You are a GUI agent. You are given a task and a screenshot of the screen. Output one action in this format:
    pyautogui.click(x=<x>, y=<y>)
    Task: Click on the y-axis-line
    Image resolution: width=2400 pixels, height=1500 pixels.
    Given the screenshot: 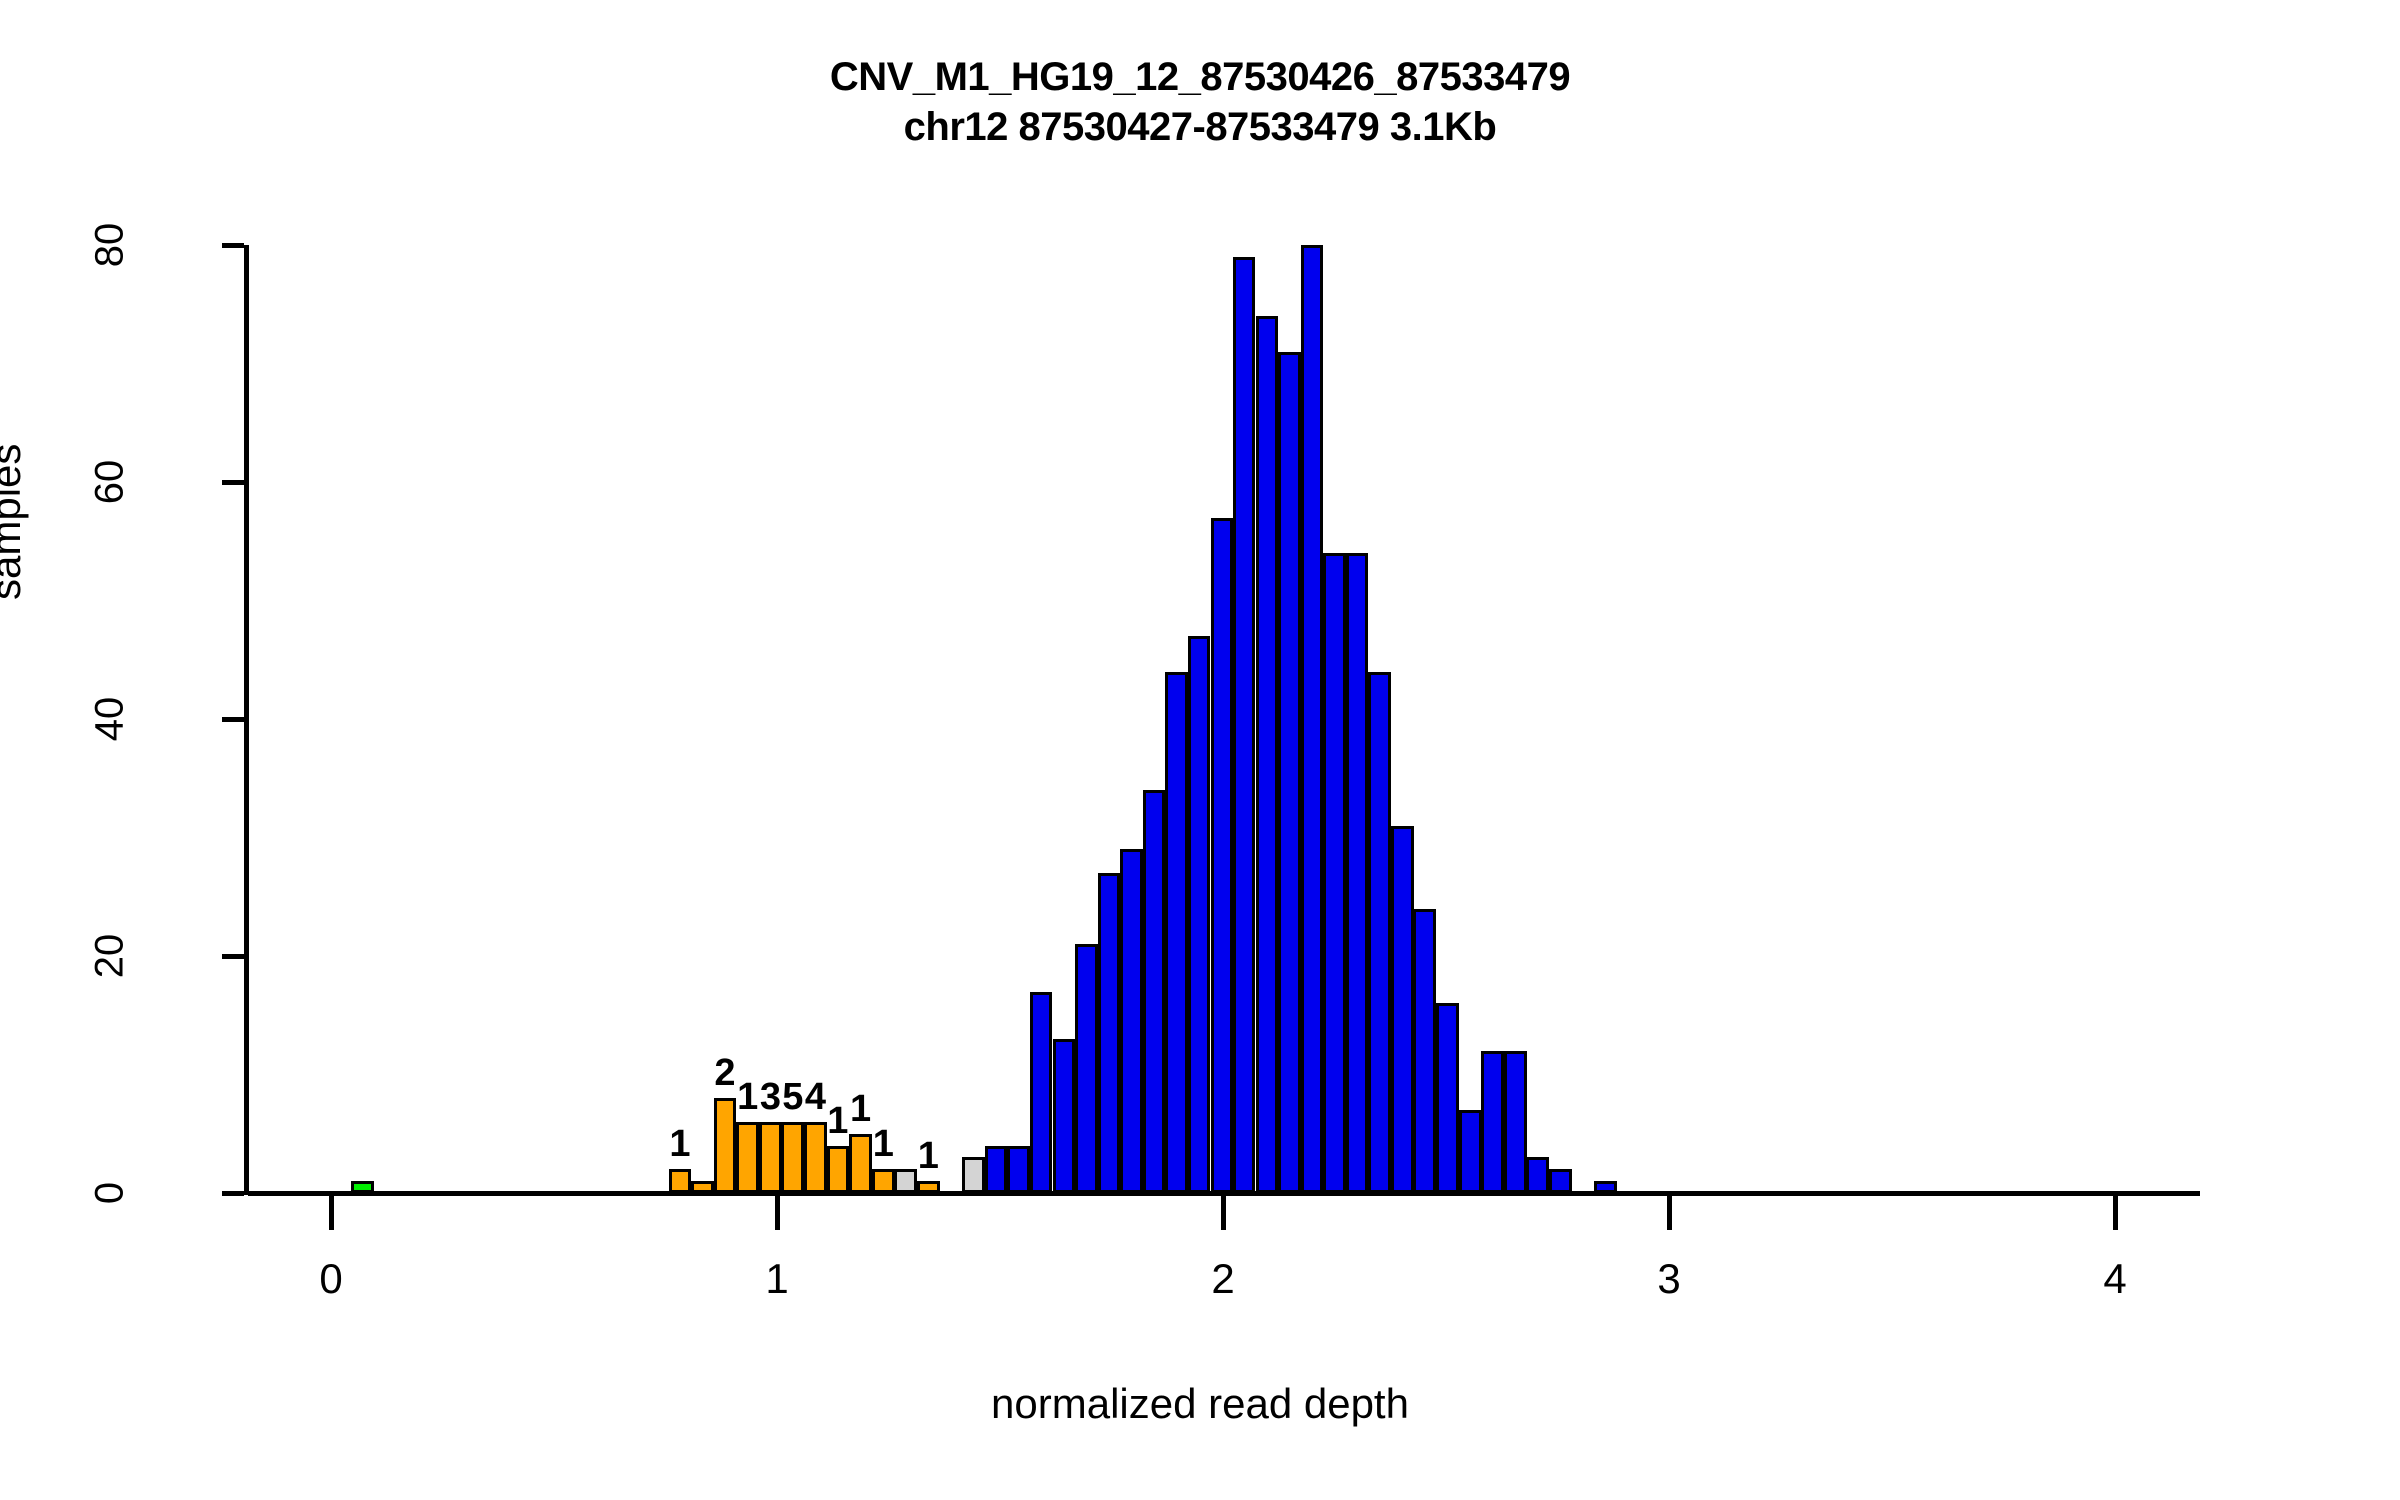 What is the action you would take?
    pyautogui.click(x=246, y=720)
    